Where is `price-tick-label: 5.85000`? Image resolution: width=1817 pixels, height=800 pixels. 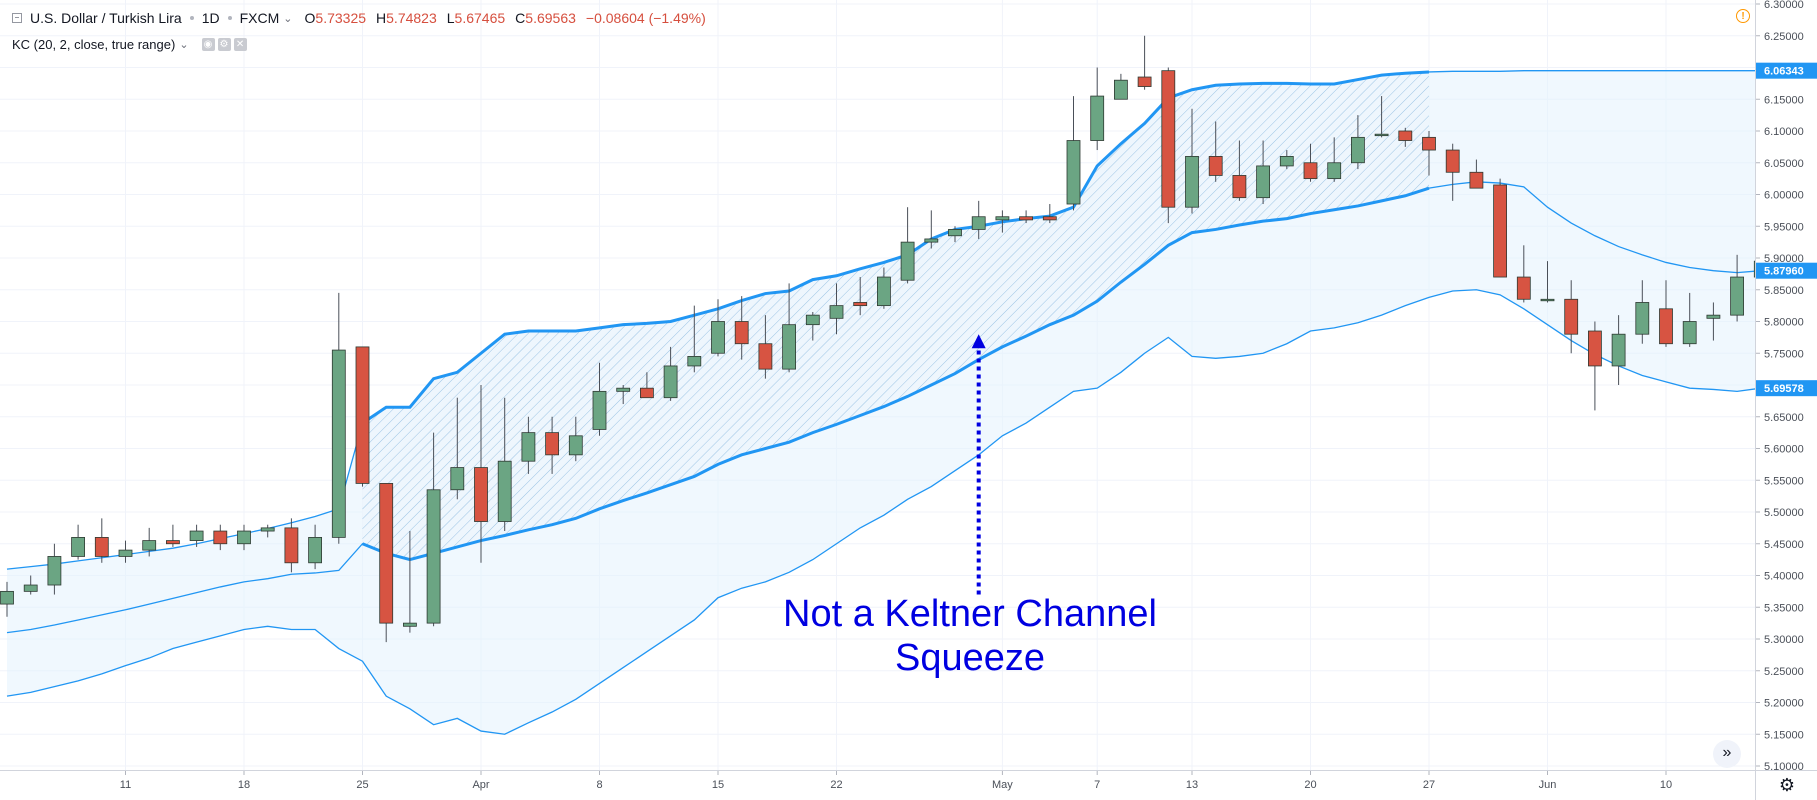 price-tick-label: 5.85000 is located at coordinates (1784, 291).